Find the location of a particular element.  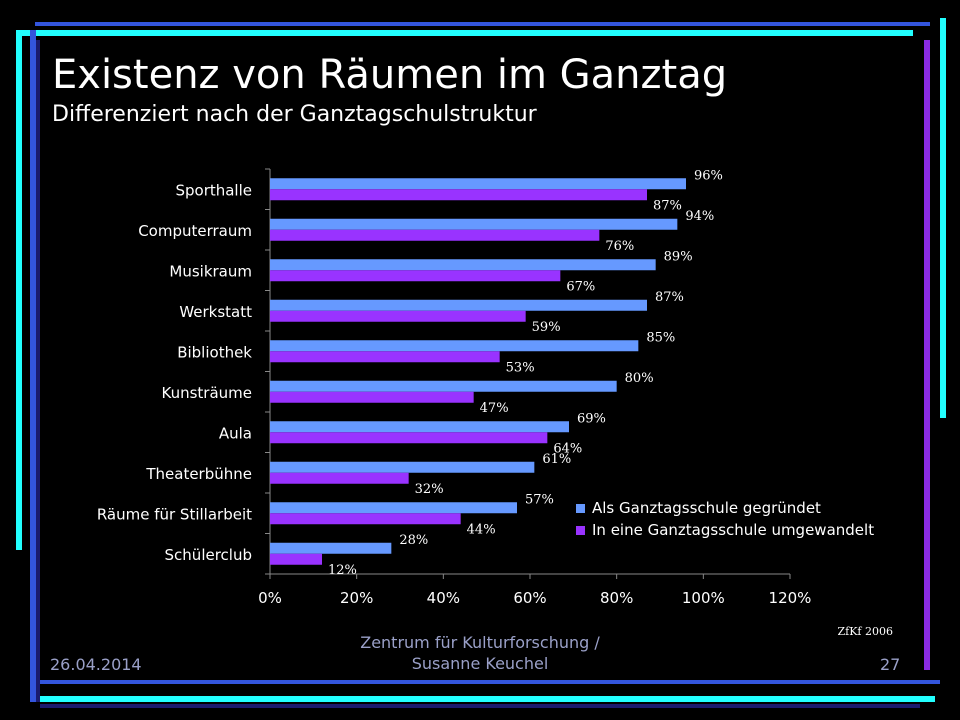

data-label: 89% is located at coordinates (678, 256).